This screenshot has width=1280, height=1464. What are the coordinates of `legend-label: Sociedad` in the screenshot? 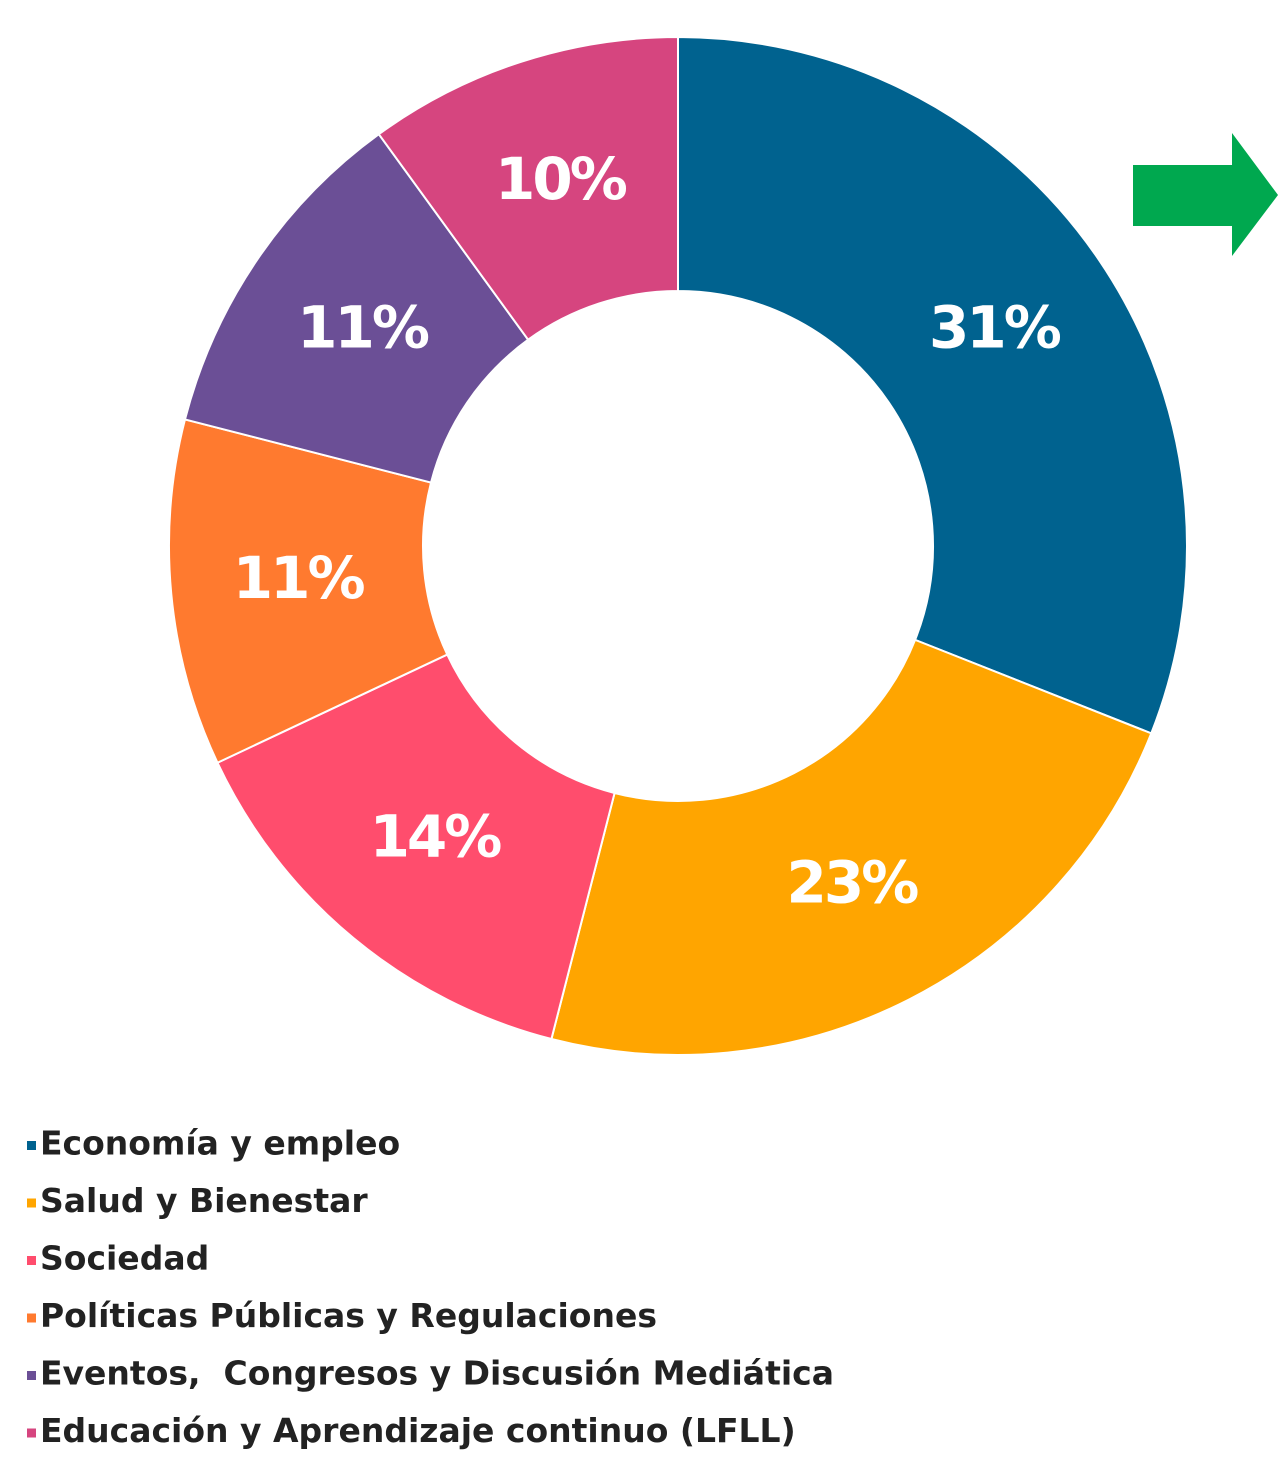 It's located at (124, 1258).